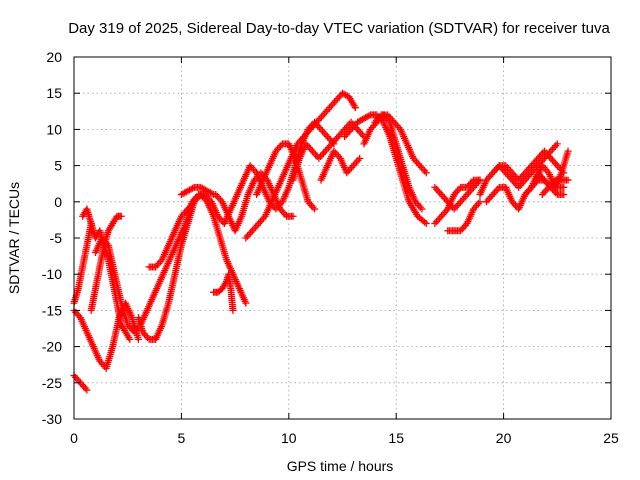 This screenshot has width=640, height=480. Describe the element at coordinates (58, 202) in the screenshot. I see `y-tick-label: 0` at that location.